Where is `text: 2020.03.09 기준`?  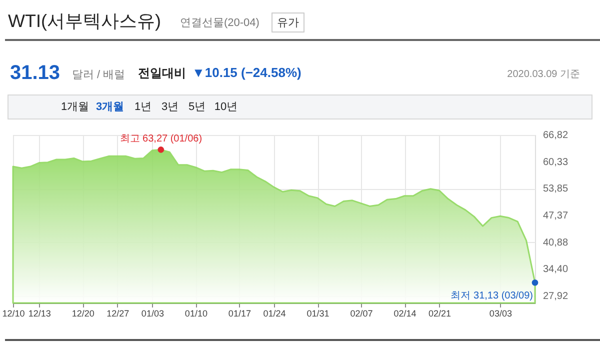 text: 2020.03.09 기준 is located at coordinates (543, 74).